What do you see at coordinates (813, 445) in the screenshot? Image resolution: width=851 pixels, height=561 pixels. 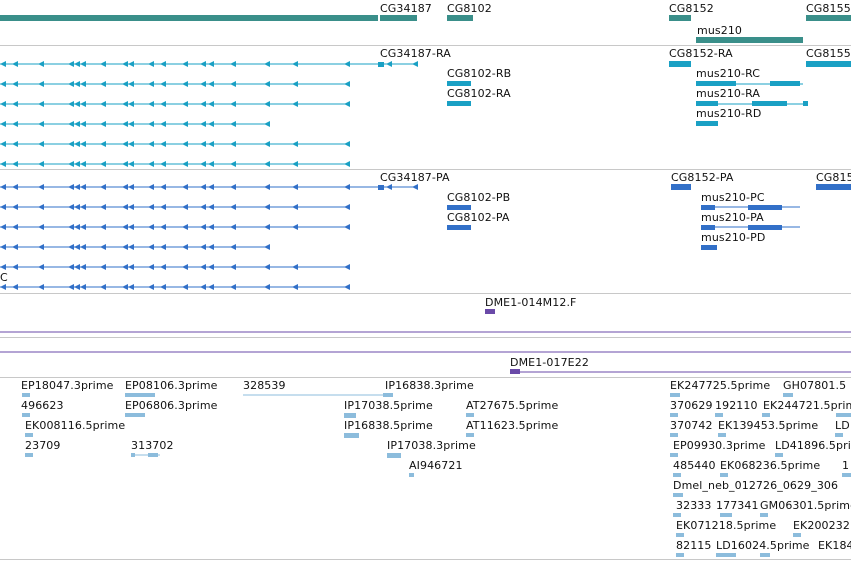 I see `est-label: LD41896.5prime` at bounding box center [813, 445].